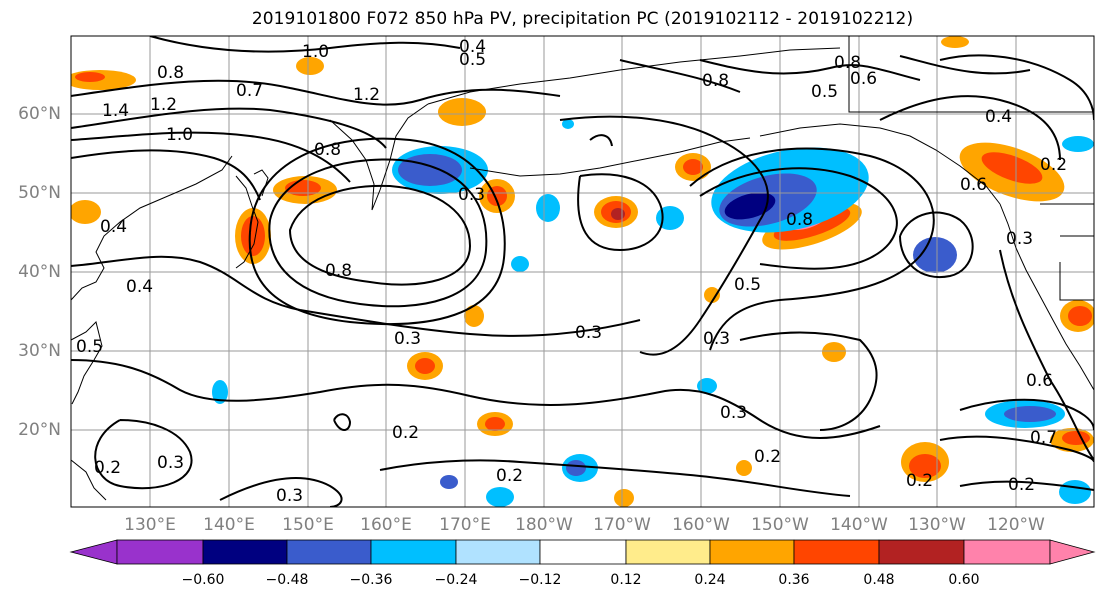 The image size is (1105, 601). Describe the element at coordinates (39, 272) in the screenshot. I see `lat-label-40n: 40°N` at that location.